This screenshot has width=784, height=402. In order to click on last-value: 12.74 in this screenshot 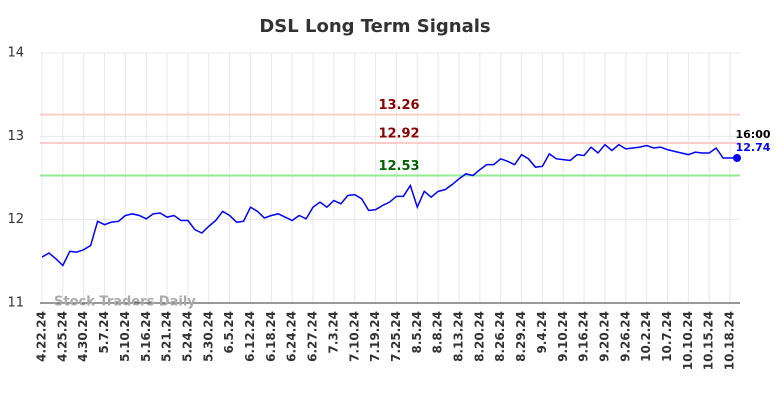, I will do `click(753, 147)`.